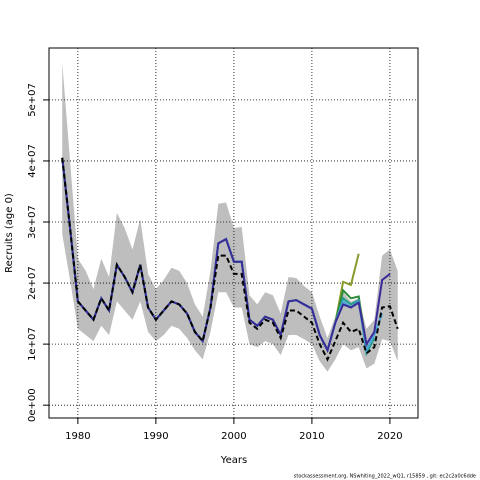 This screenshot has height=480, width=480. What do you see at coordinates (233, 460) in the screenshot?
I see `x-axis-label: Years` at bounding box center [233, 460].